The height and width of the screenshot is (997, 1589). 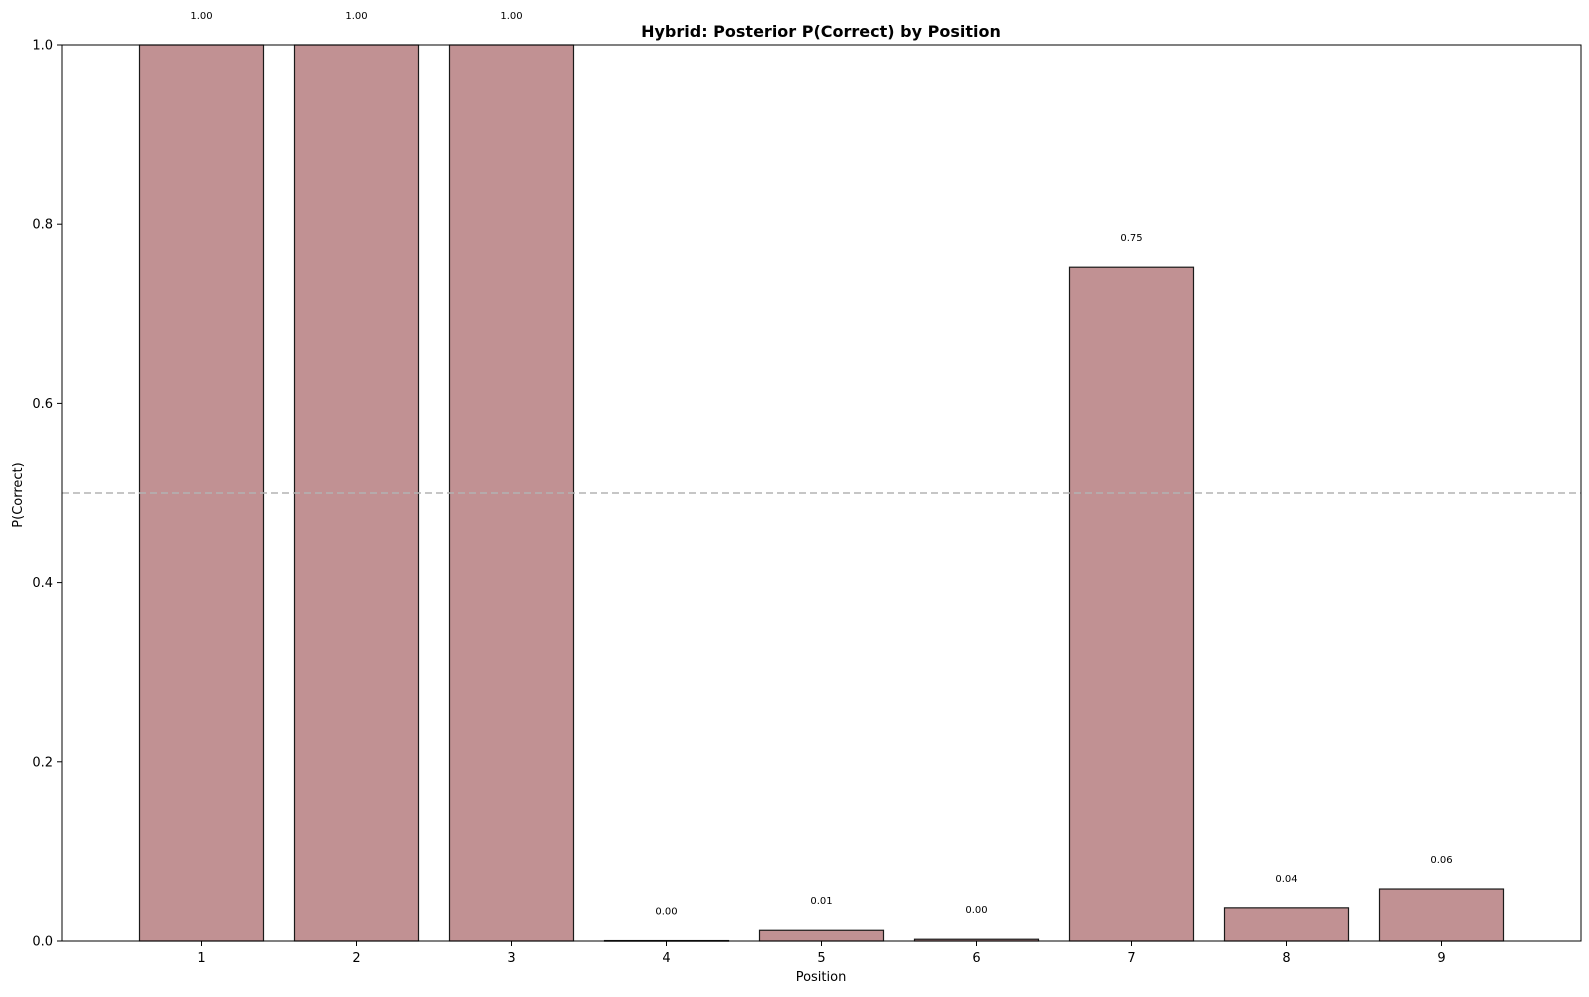 What do you see at coordinates (821, 901) in the screenshot?
I see `data-label-5: 0.01` at bounding box center [821, 901].